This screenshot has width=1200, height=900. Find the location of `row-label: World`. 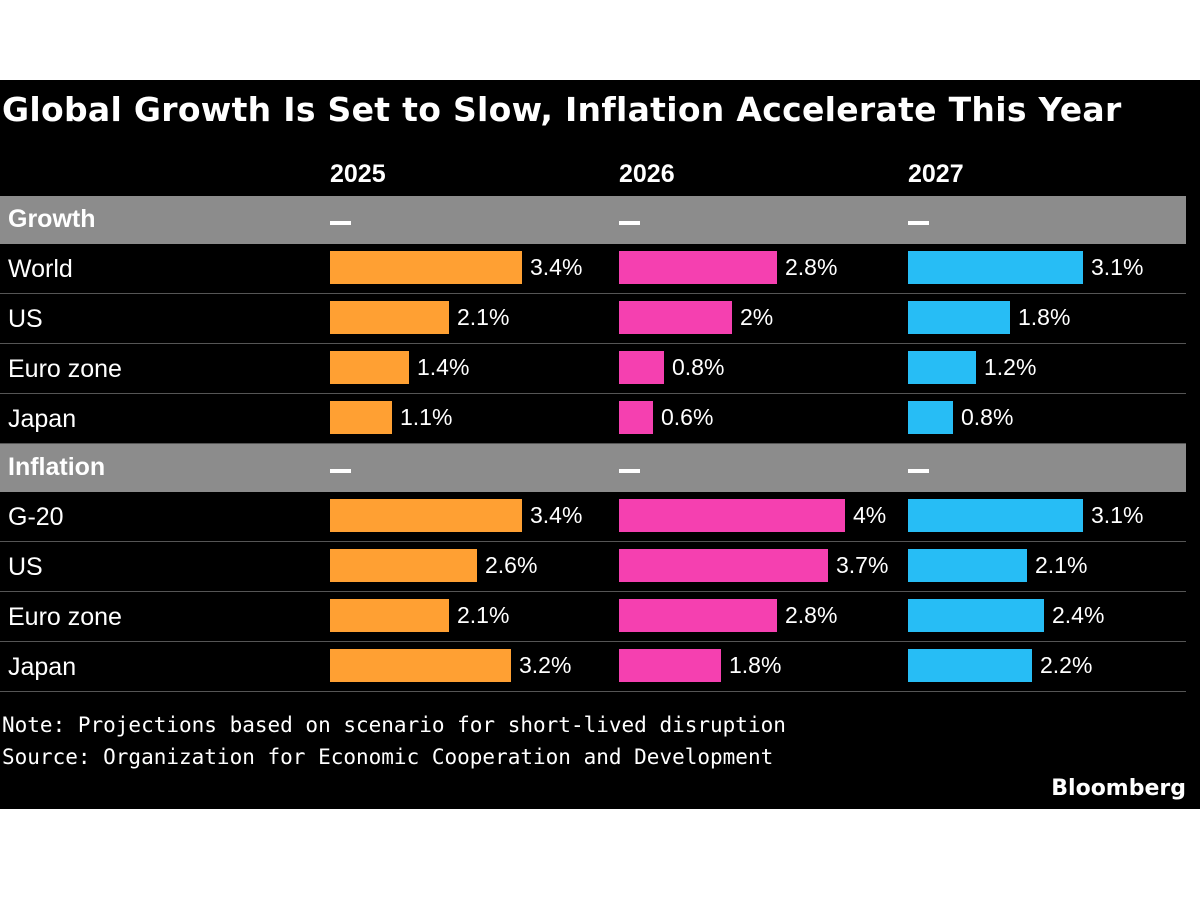

row-label: World is located at coordinates (40, 269).